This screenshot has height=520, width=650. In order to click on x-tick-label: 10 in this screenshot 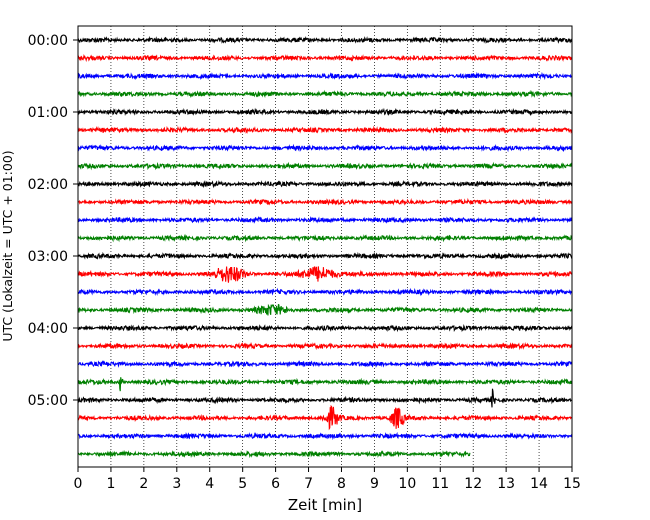, I will do `click(407, 484)`.